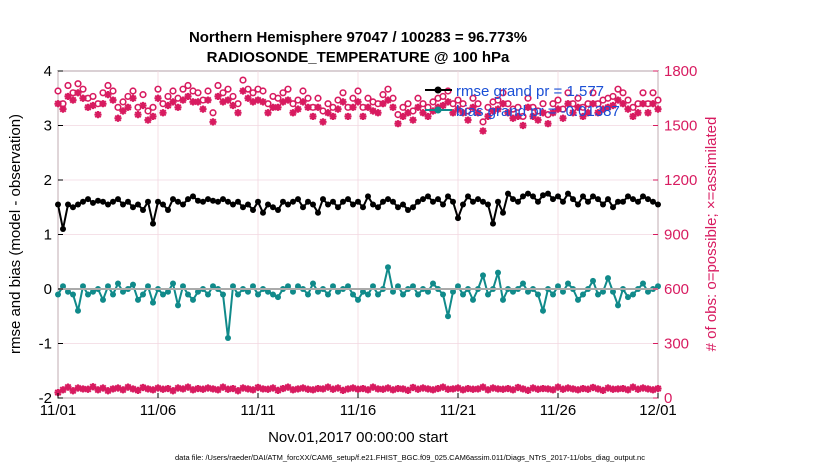 The height and width of the screenshot is (470, 830). I want to click on tick-label-right: 0, so click(668, 398).